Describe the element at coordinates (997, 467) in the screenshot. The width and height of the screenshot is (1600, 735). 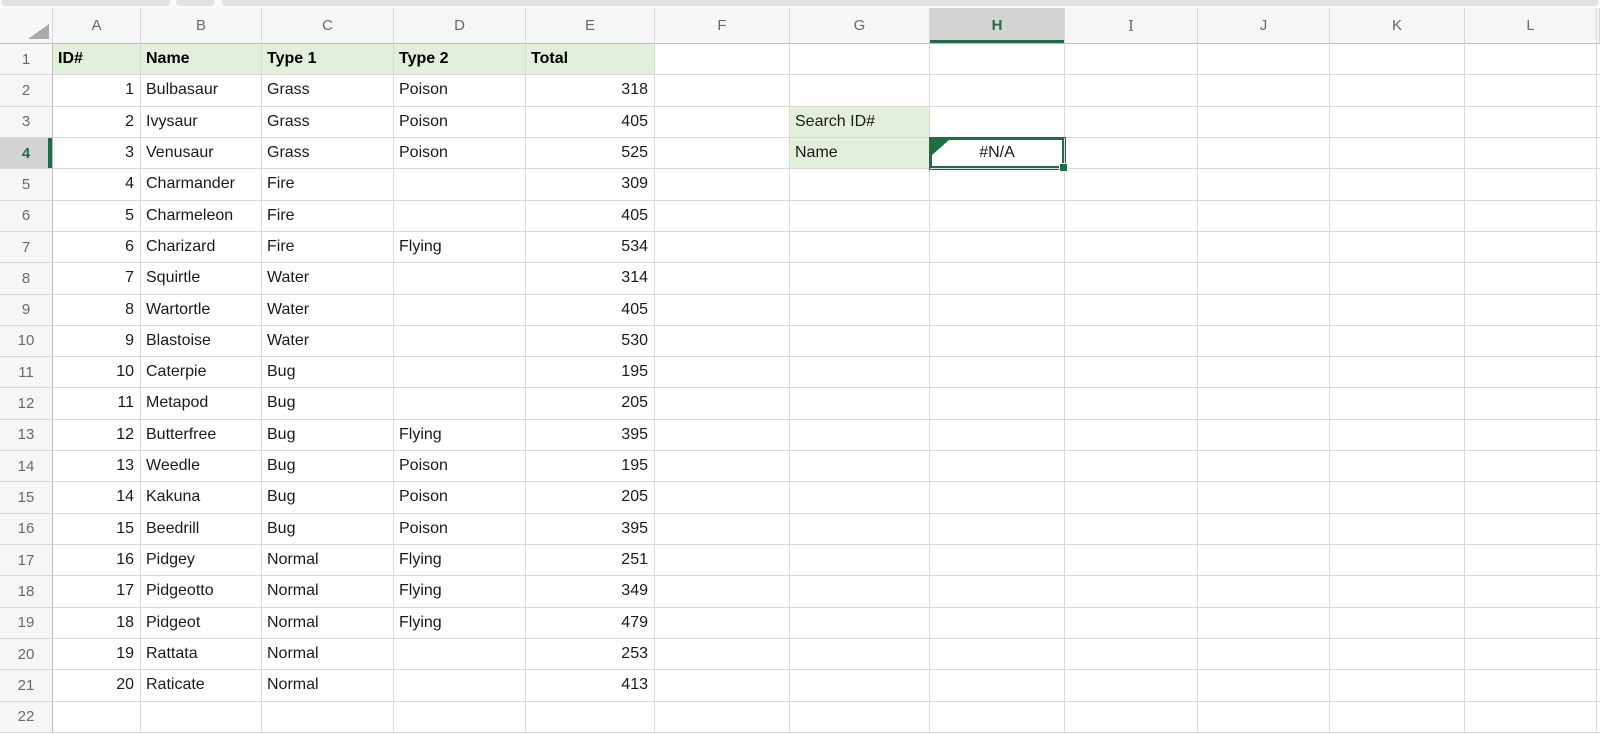
I see `cell-H14` at that location.